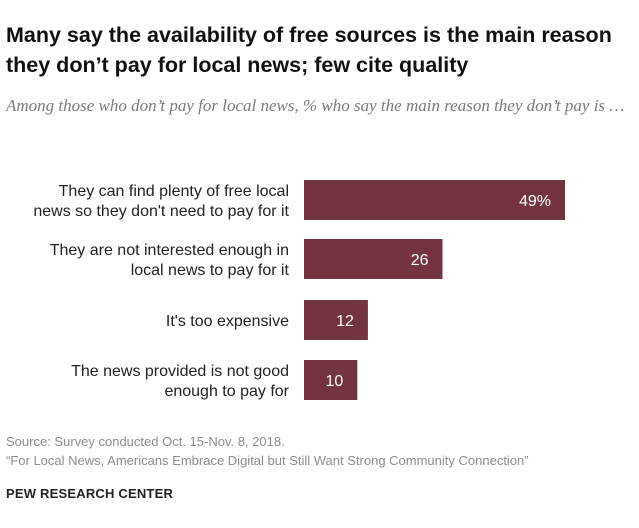 The width and height of the screenshot is (639, 528). I want to click on category-label-line: They are not interested enough in, so click(169, 250).